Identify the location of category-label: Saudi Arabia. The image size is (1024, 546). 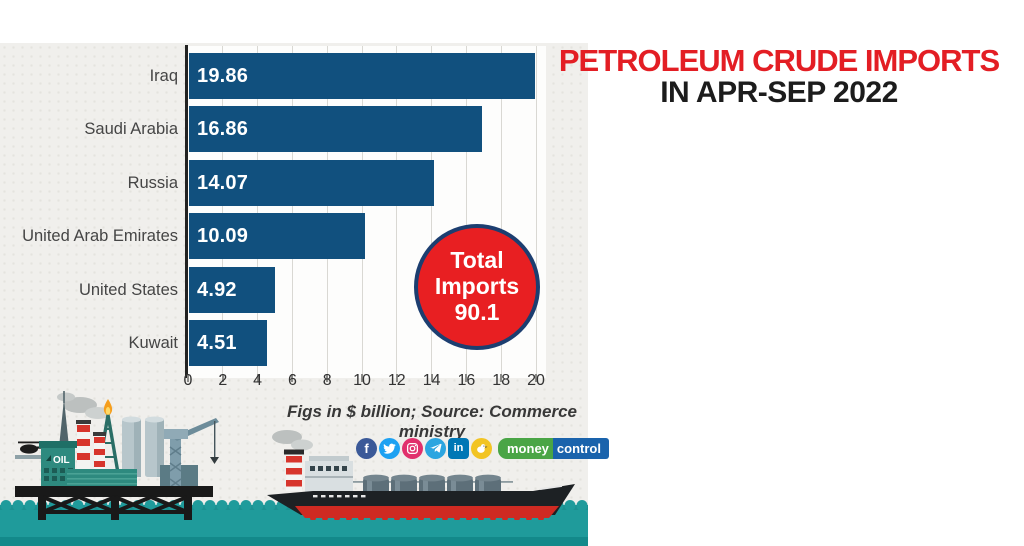
(131, 129).